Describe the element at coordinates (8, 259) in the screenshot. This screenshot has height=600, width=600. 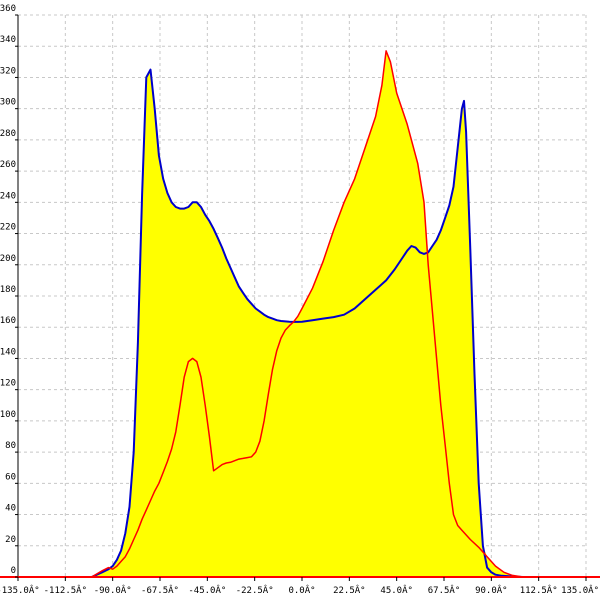
I see `y-tick-label: 200` at that location.